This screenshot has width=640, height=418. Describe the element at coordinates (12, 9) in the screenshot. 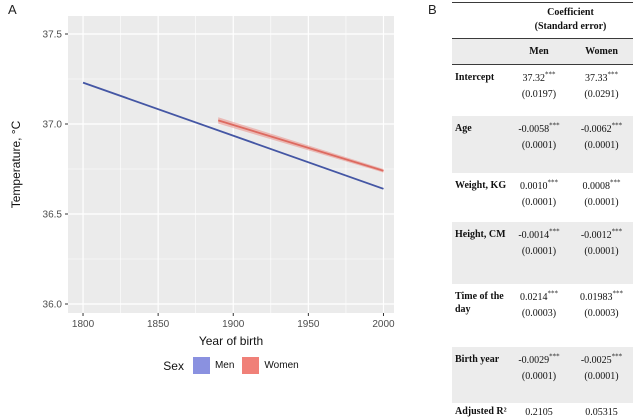

I see `panel-a-label: A` at that location.